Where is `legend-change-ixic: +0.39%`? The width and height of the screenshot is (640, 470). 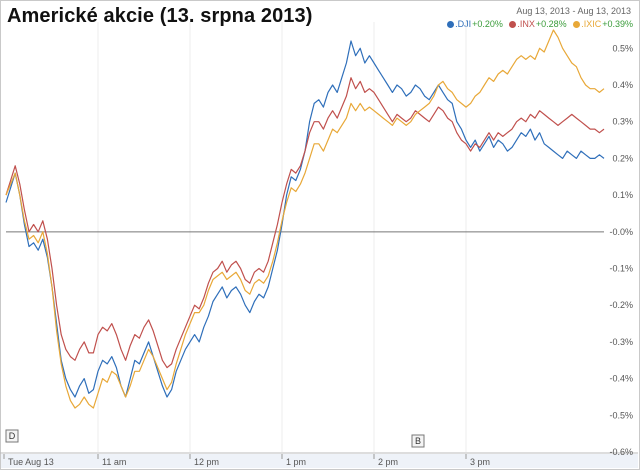
legend-change-ixic: +0.39% is located at coordinates (617, 24).